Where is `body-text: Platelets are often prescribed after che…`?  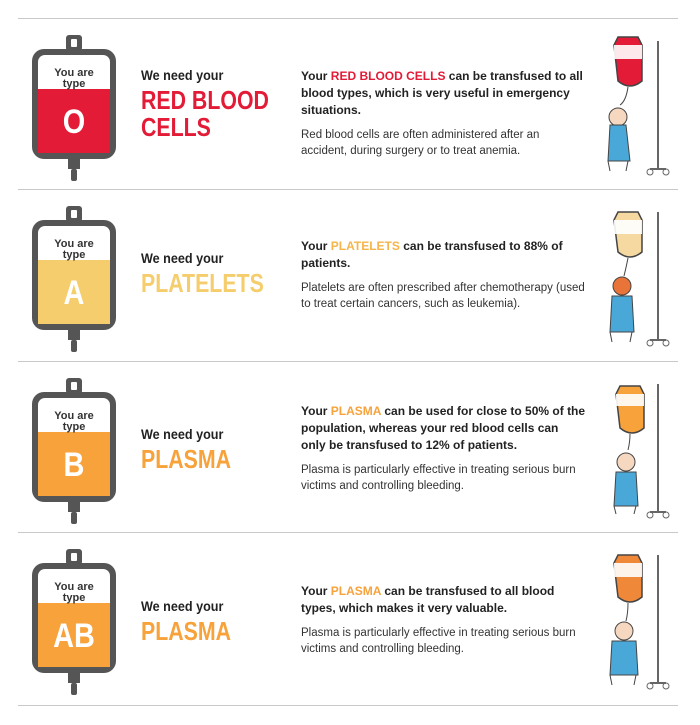
body-text: Platelets are often prescribed after che… is located at coordinates (443, 296).